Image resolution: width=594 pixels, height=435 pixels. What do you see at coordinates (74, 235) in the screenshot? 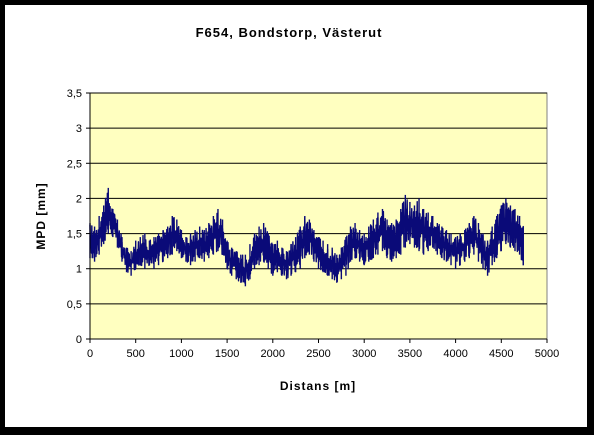
I see `y-tick-label: 1,5` at bounding box center [74, 235].